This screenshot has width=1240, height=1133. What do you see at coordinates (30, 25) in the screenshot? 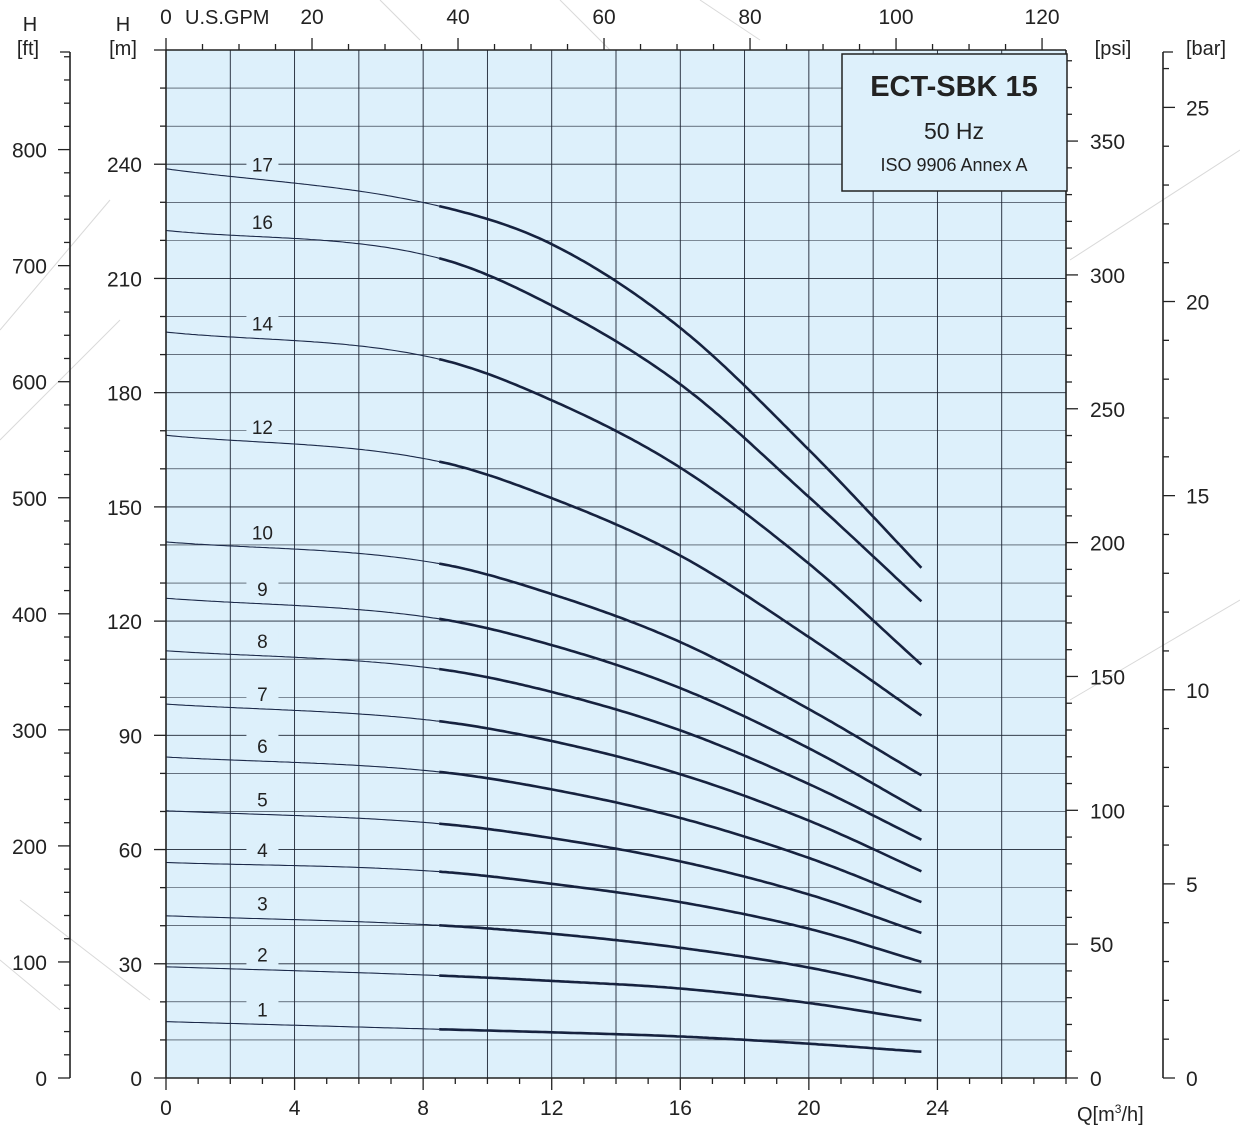
I see `ft-axis-title: H` at bounding box center [30, 25].